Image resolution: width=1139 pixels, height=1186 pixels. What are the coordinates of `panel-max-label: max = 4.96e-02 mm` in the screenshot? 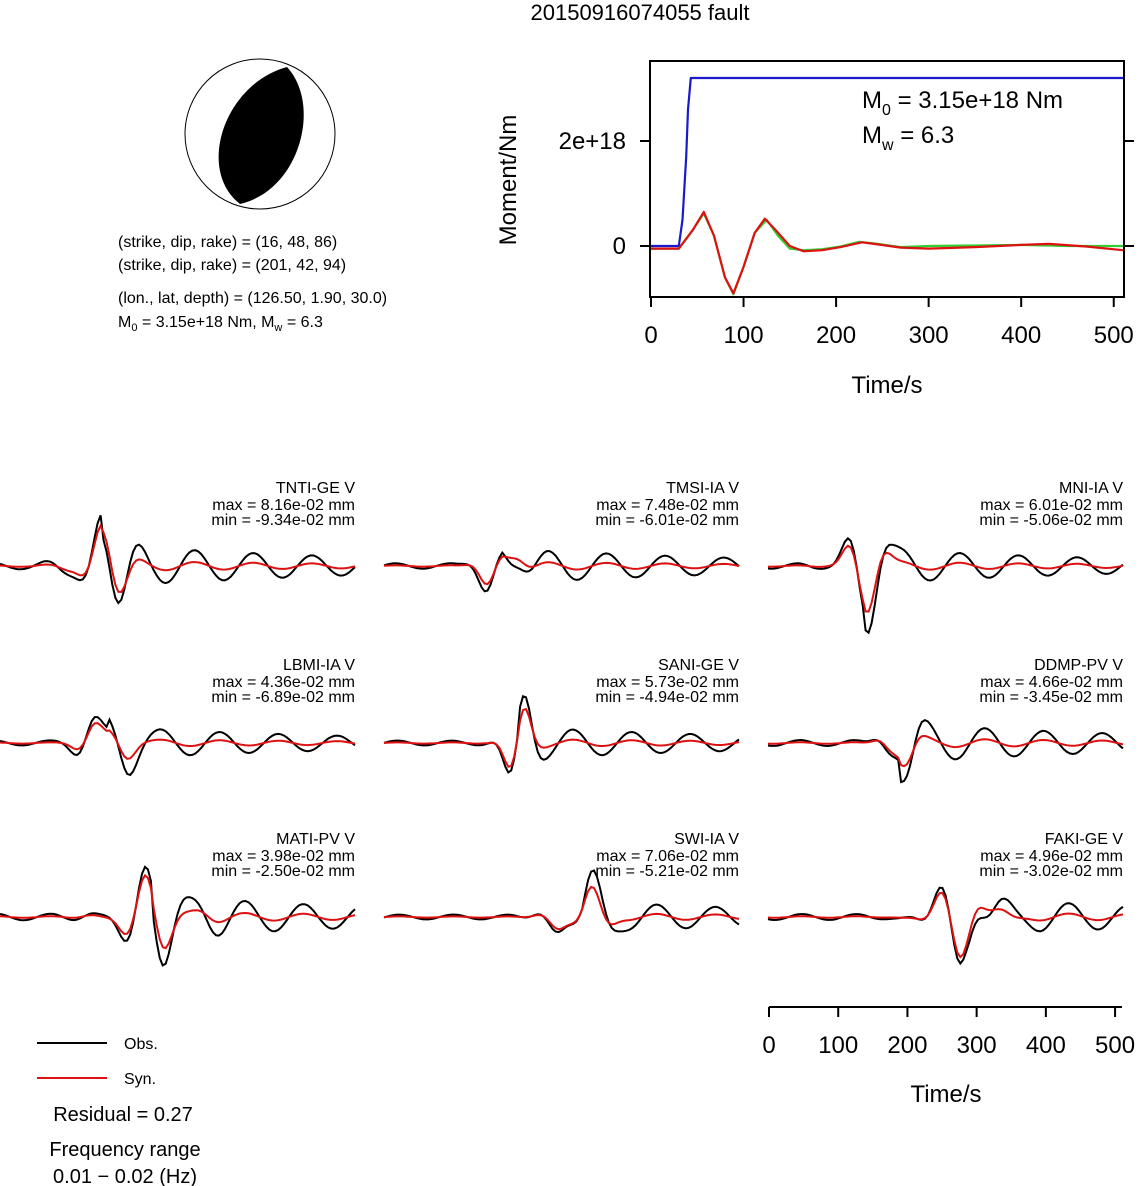 It's located at (1051, 856).